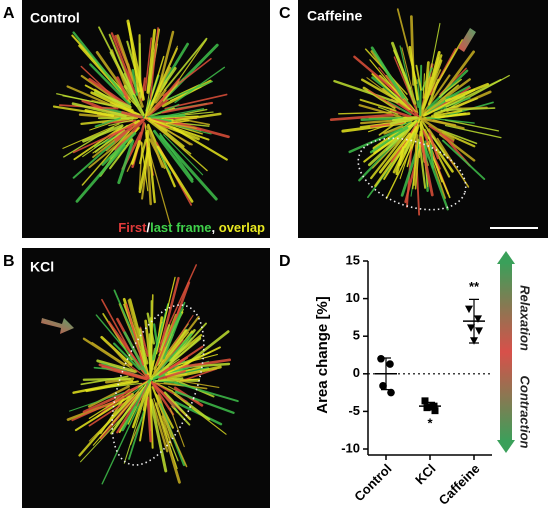 The image size is (550, 510). I want to click on arrow-head, so click(506, 446).